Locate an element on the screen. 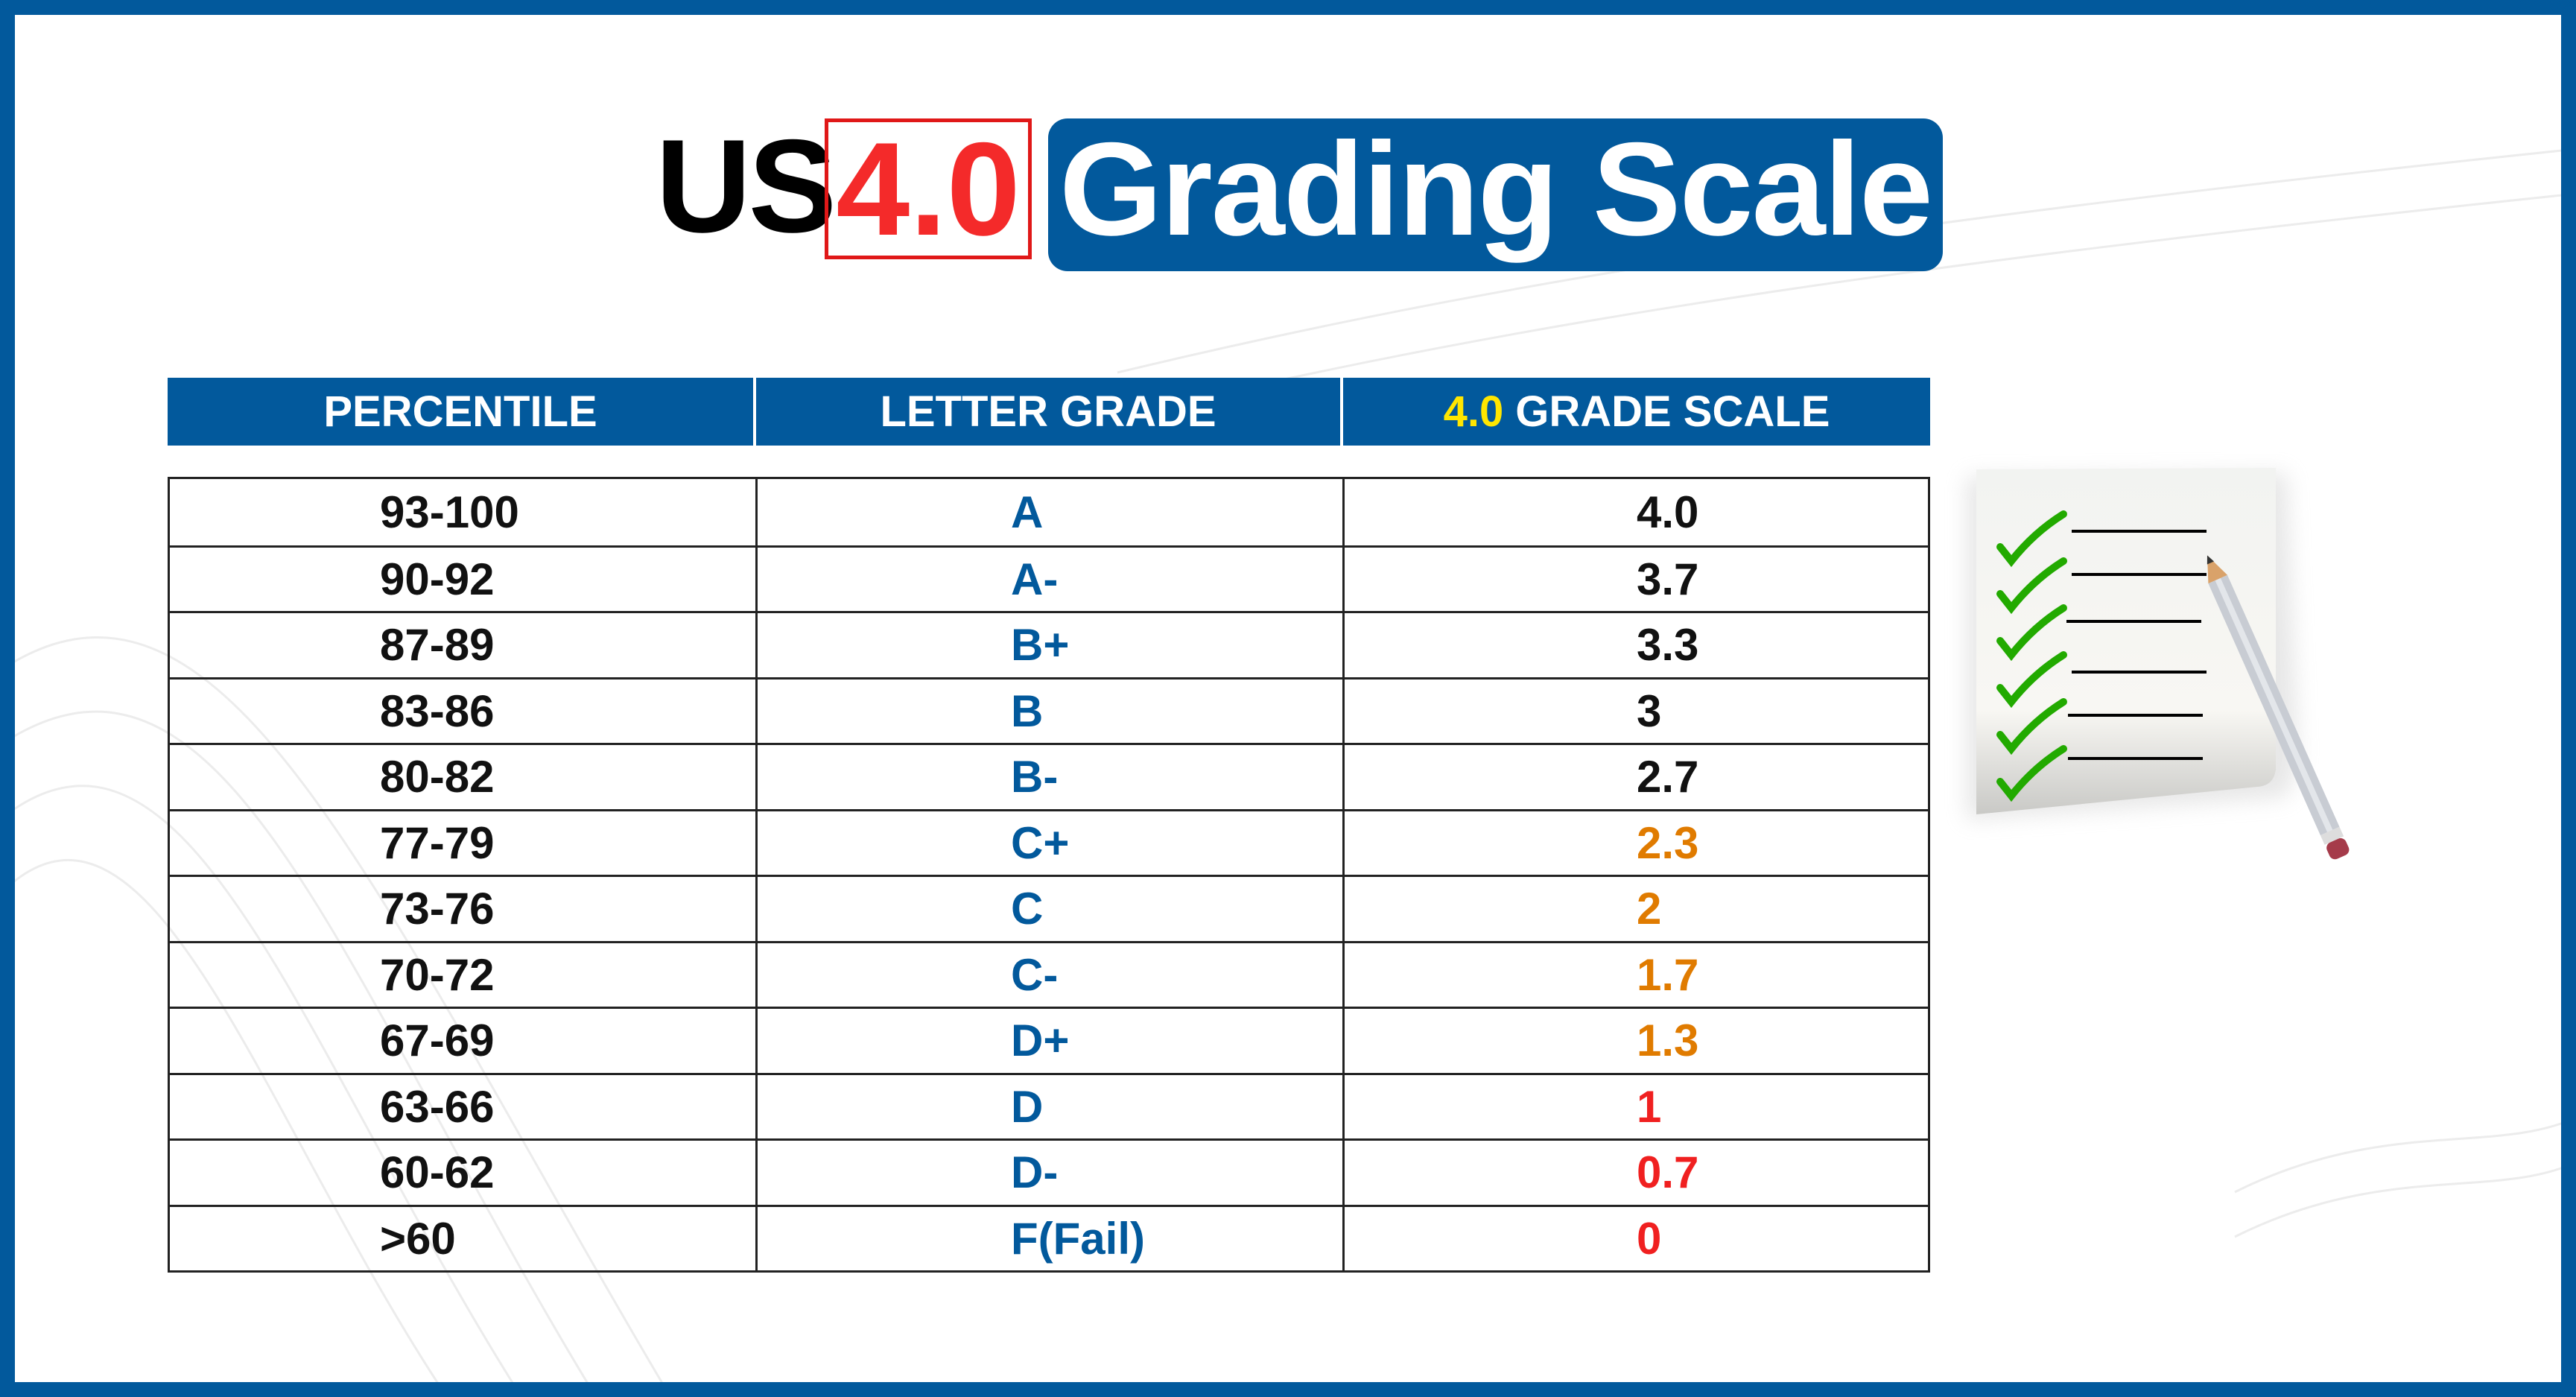 The image size is (2576, 1397). table-row: 90-92 A- 3.7 is located at coordinates (1049, 578).